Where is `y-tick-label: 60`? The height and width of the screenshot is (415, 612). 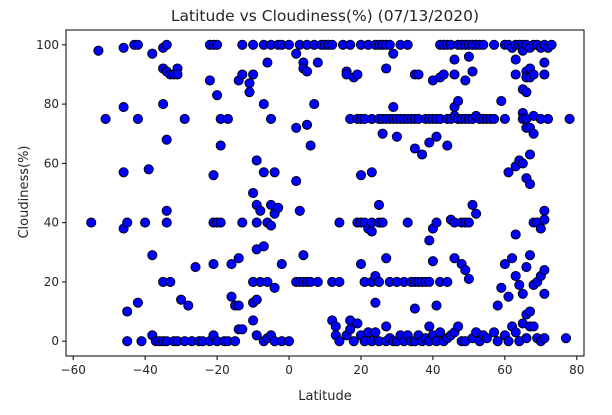 y-tick-label: 60 is located at coordinates (51, 163).